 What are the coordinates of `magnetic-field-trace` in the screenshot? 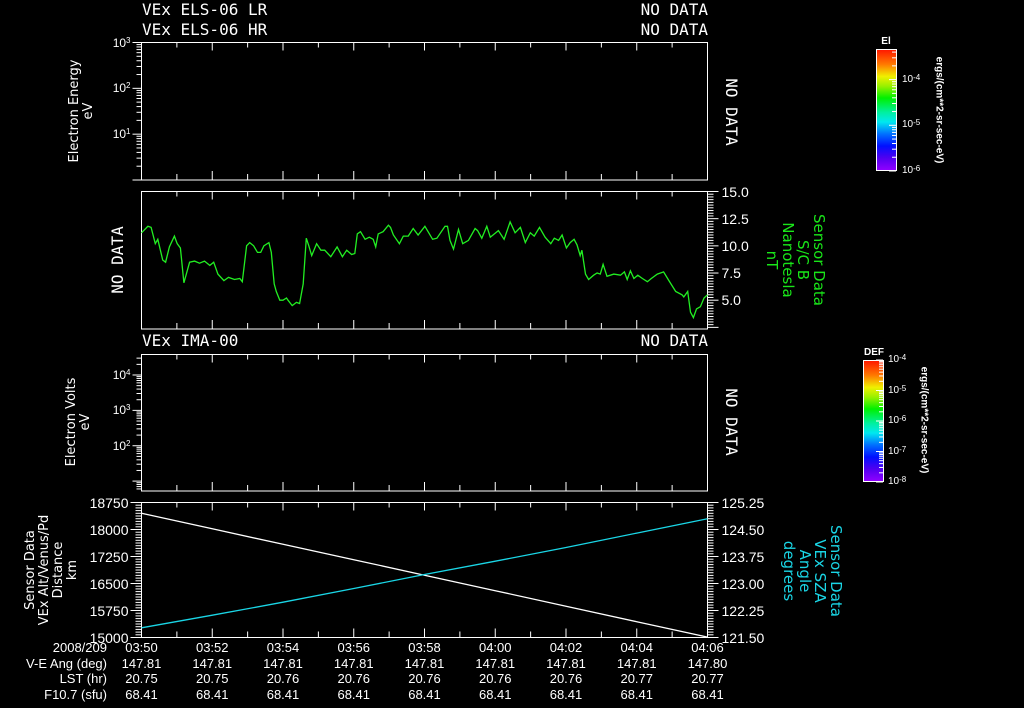 It's located at (424, 270).